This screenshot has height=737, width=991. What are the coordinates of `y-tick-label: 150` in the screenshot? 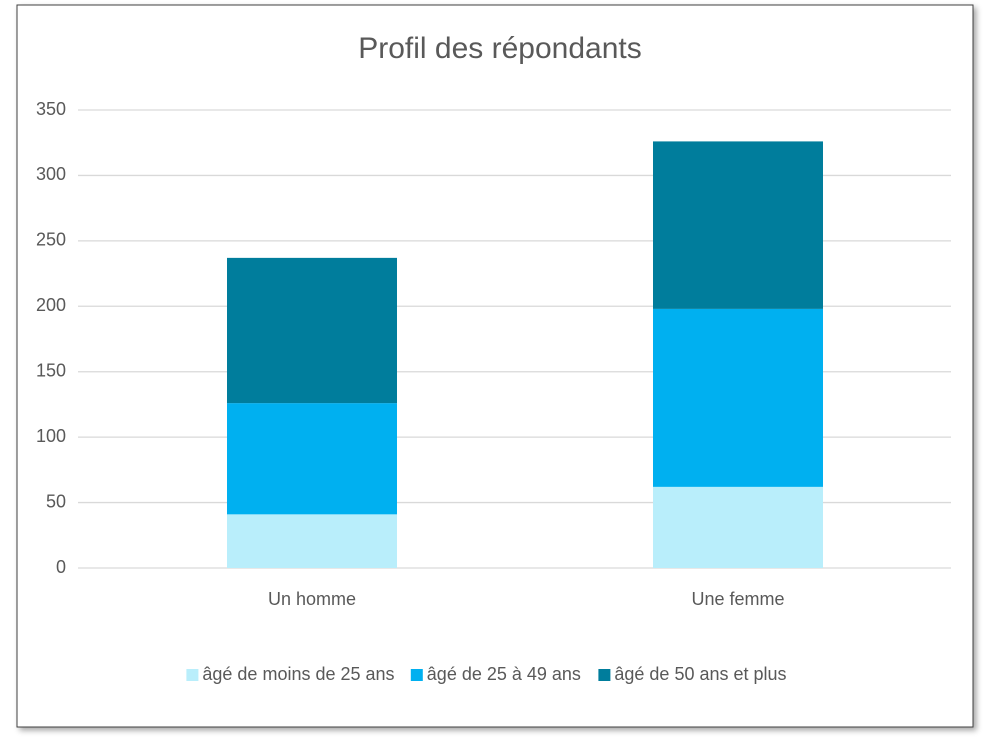 It's located at (51, 370).